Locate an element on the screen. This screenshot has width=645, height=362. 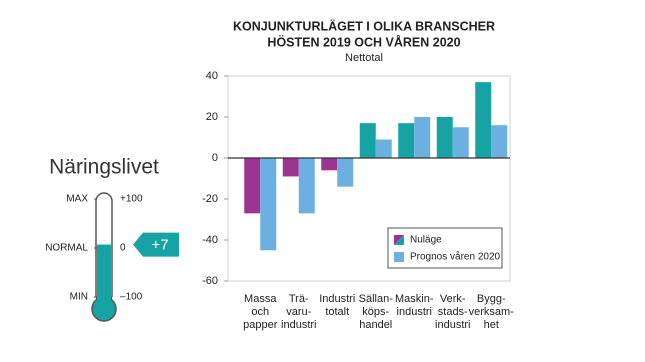
x-tick-label: handel is located at coordinates (375, 325).